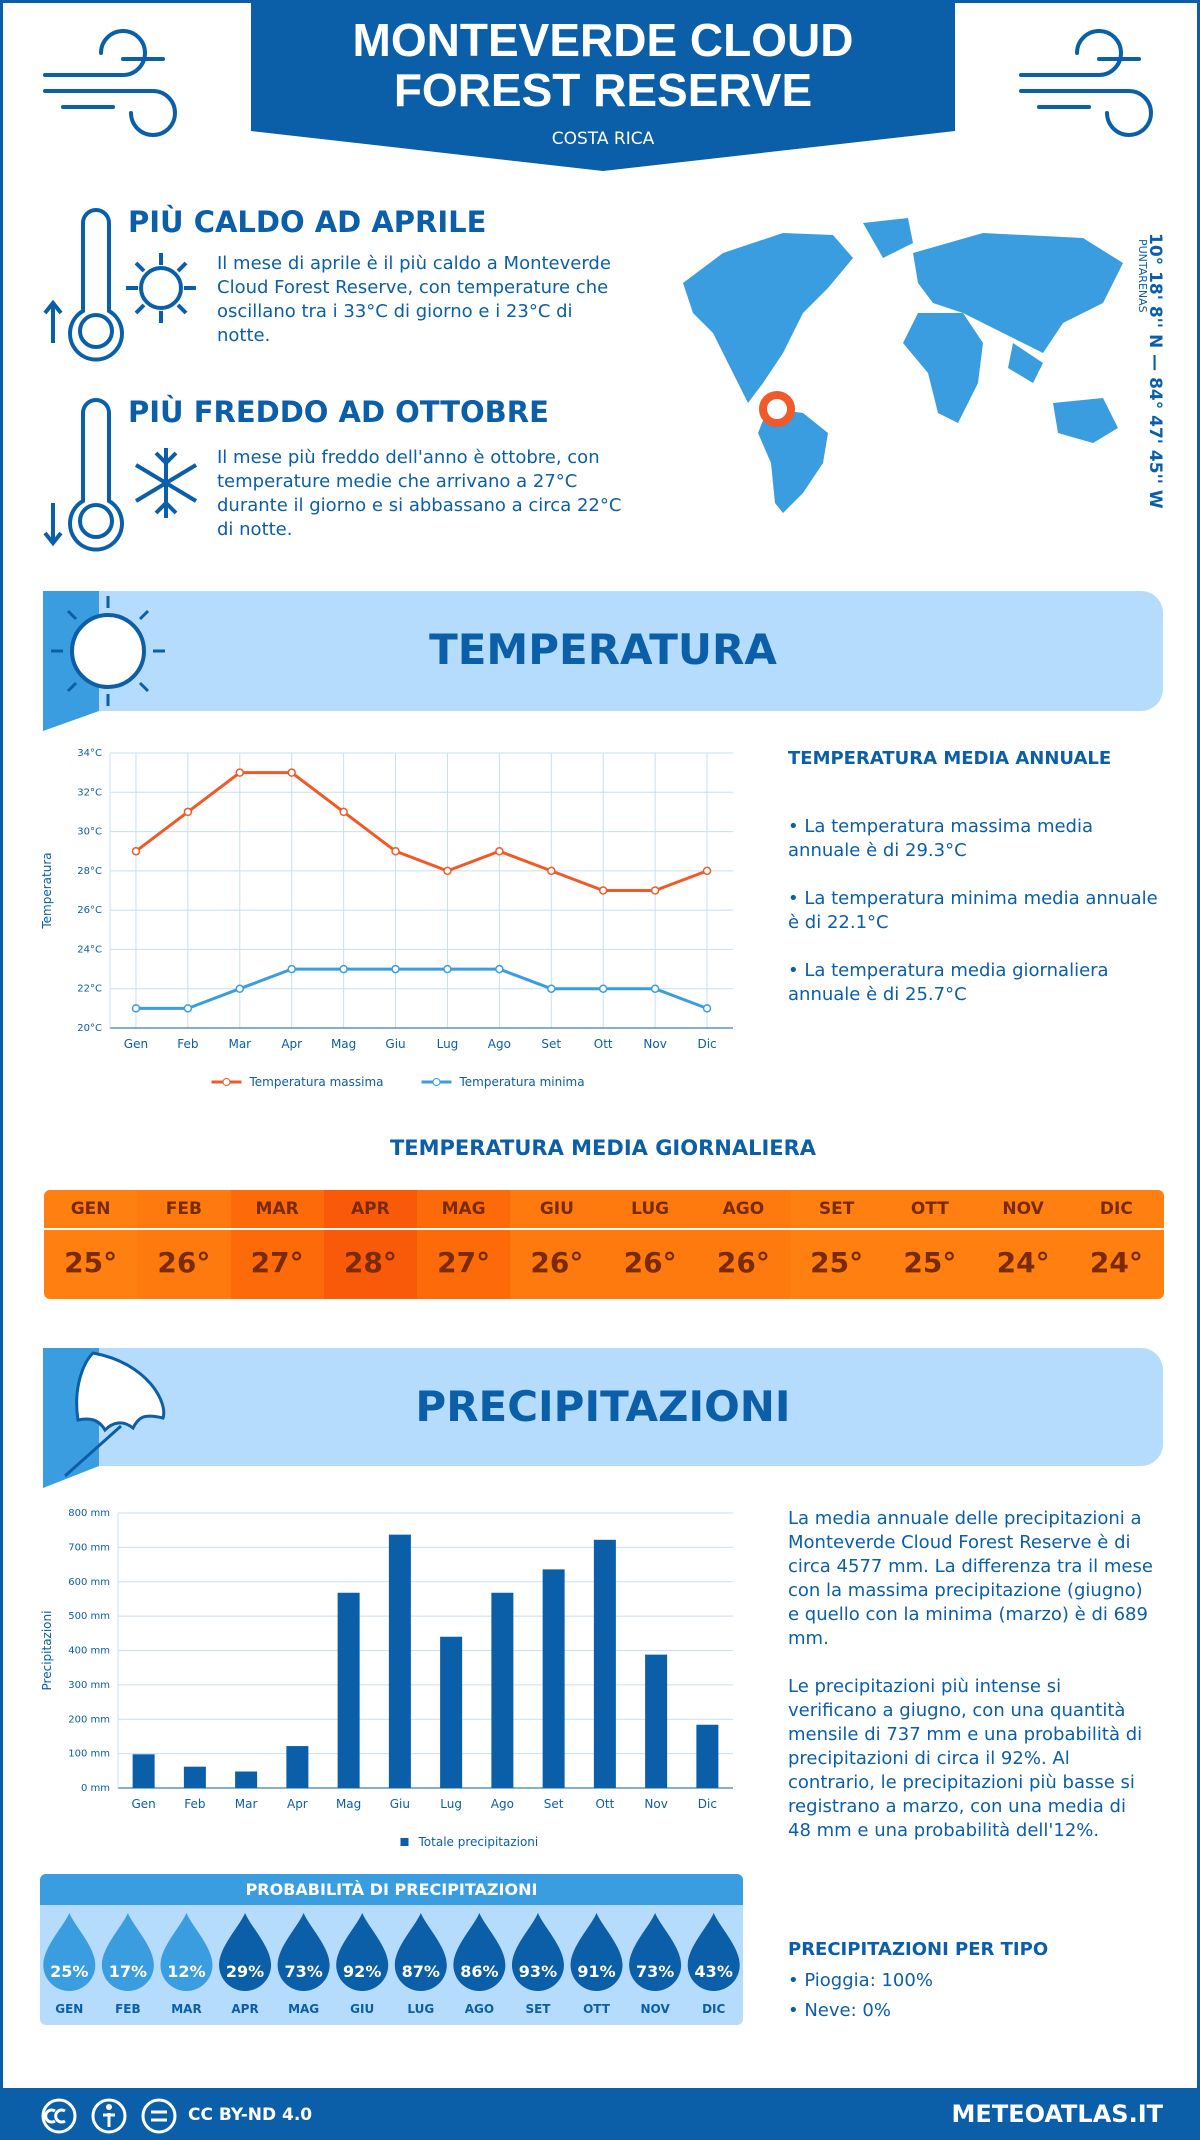 The height and width of the screenshot is (2140, 1200). I want to click on x-tick-label: Nov, so click(655, 1804).